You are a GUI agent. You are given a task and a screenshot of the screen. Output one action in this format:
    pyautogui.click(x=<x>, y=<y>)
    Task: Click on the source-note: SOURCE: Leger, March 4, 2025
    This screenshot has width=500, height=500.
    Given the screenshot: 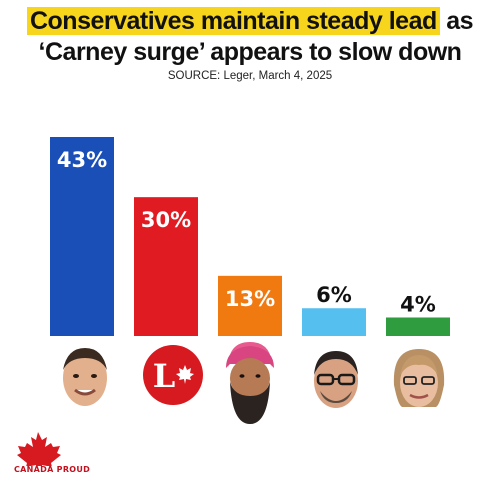 What is the action you would take?
    pyautogui.click(x=250, y=76)
    